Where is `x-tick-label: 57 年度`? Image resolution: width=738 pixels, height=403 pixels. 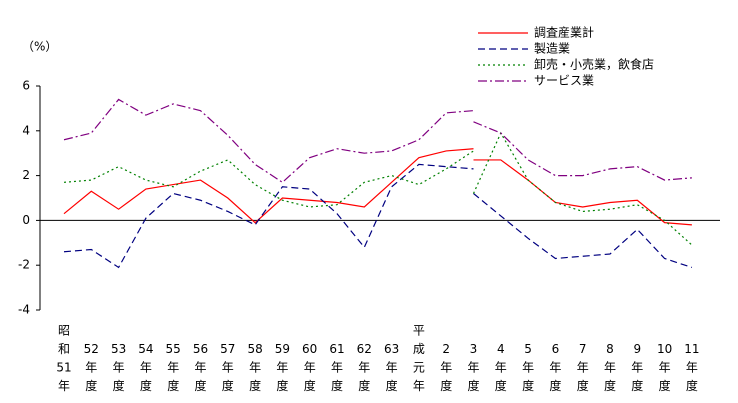 x-tick-label: 57 年度 is located at coordinates (227, 367).